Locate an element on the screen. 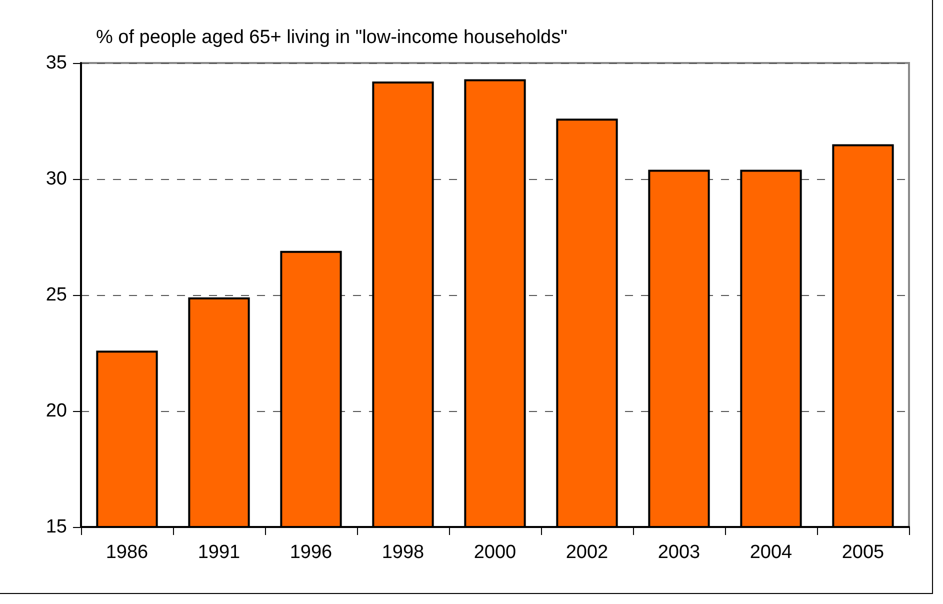  x-tick-label: 2000 is located at coordinates (495, 552).